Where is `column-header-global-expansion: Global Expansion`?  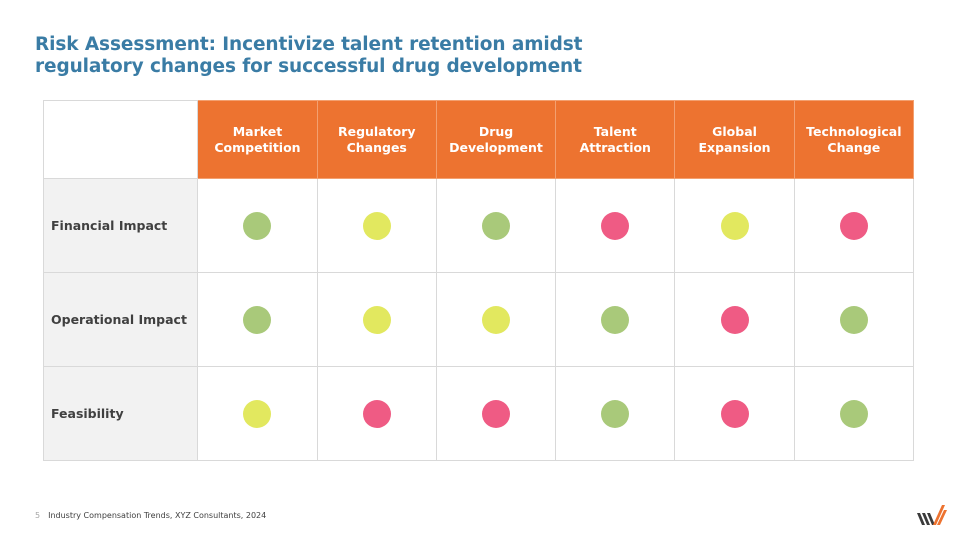 column-header-global-expansion: Global Expansion is located at coordinates (734, 139).